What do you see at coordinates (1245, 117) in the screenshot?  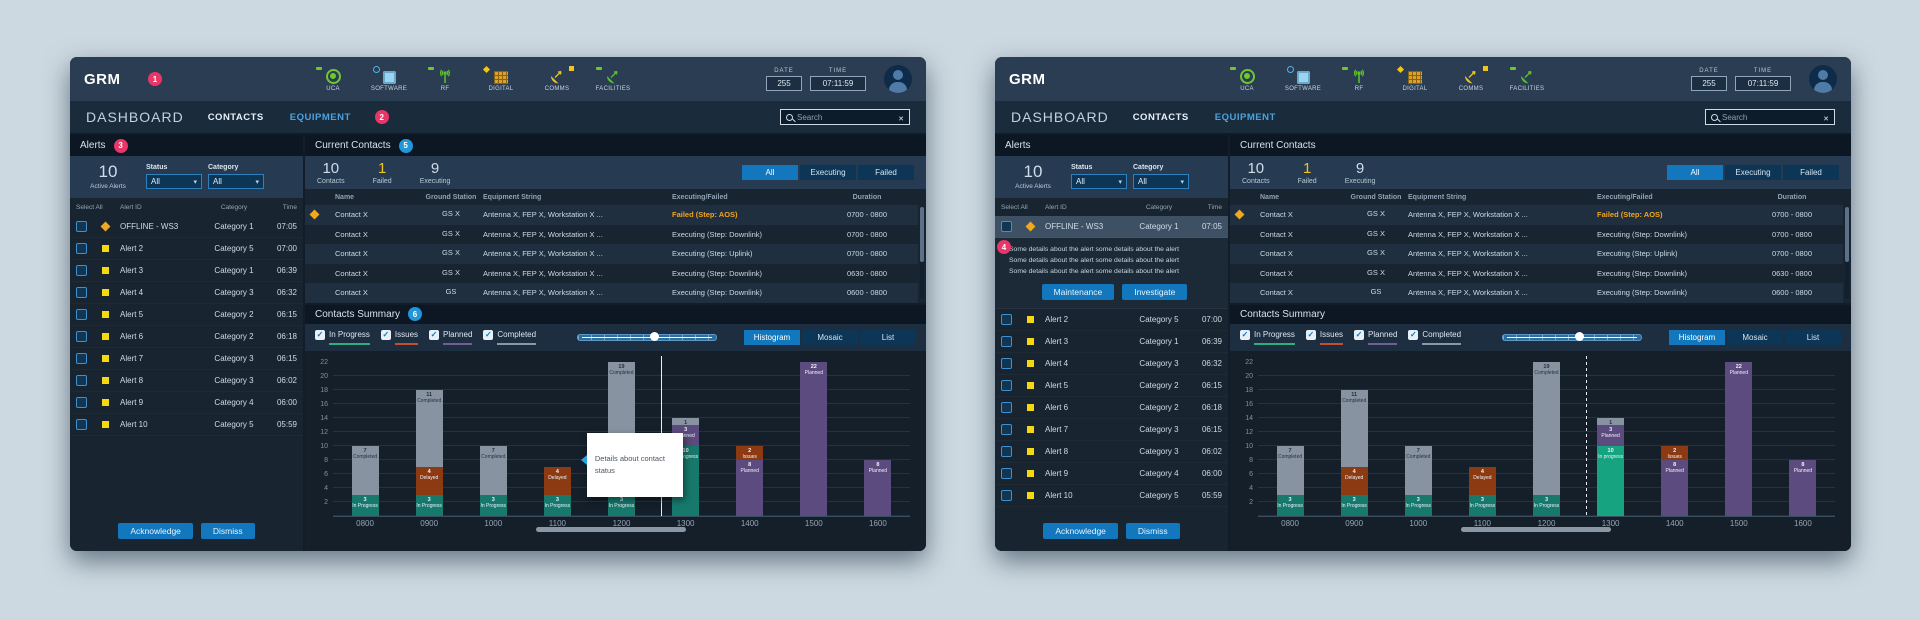 I see `nav-tab: EQUIPMENT` at bounding box center [1245, 117].